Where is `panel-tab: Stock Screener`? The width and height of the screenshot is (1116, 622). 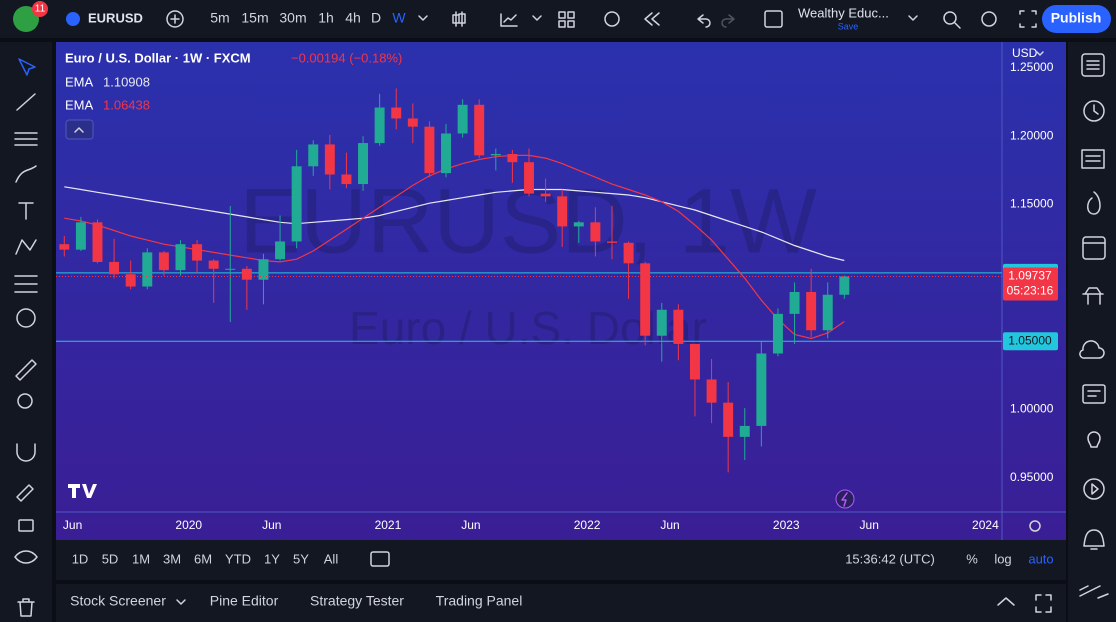 panel-tab: Stock Screener is located at coordinates (118, 601).